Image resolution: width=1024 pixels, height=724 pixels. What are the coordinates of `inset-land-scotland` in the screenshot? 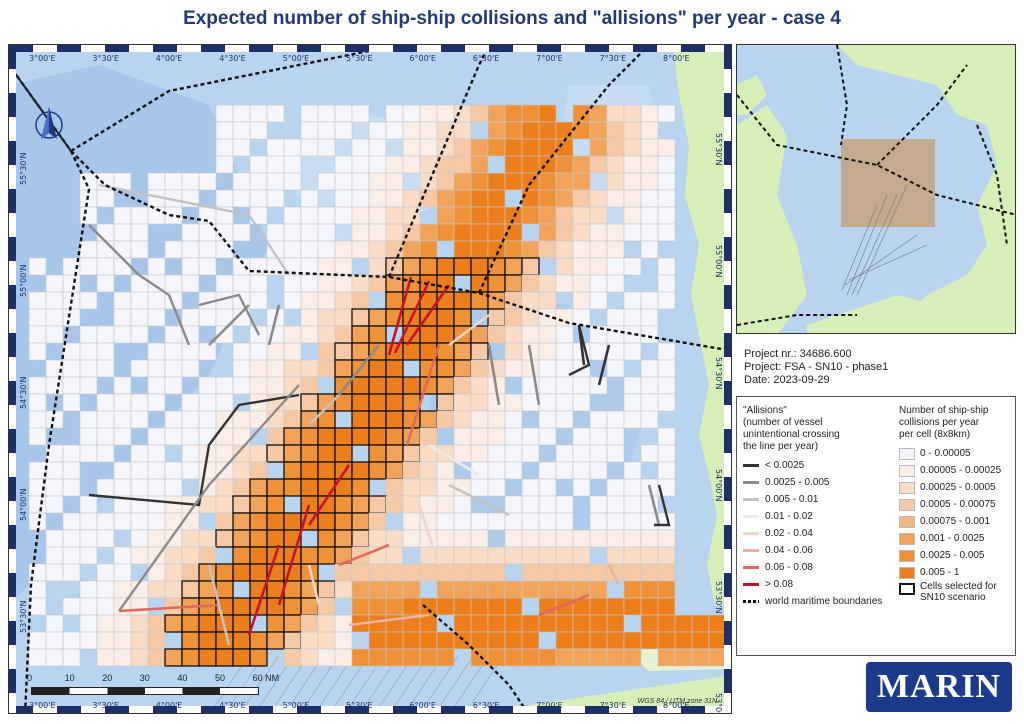 It's located at (752, 95).